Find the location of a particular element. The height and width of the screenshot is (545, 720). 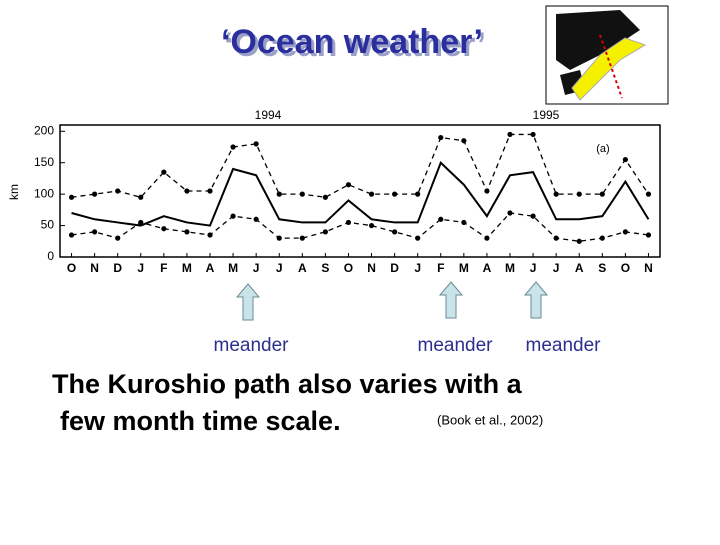

x-tick-label: S is located at coordinates (325, 268).